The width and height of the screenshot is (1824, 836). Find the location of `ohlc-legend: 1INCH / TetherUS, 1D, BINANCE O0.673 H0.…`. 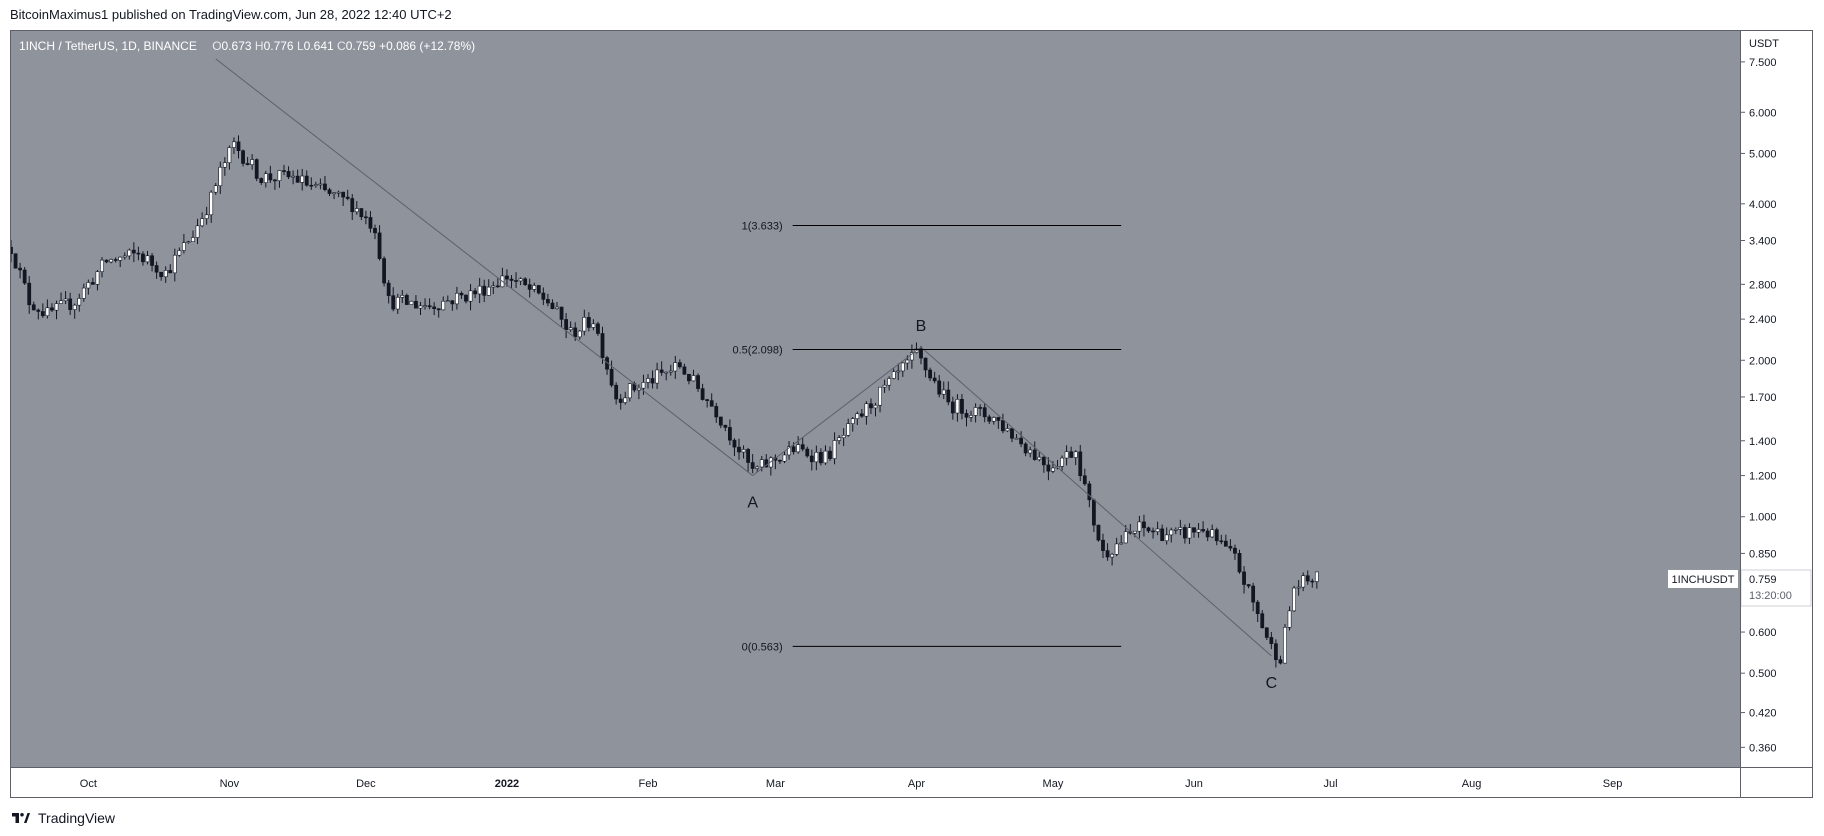

ohlc-legend: 1INCH / TetherUS, 1D, BINANCE O0.673 H0.… is located at coordinates (247, 46).